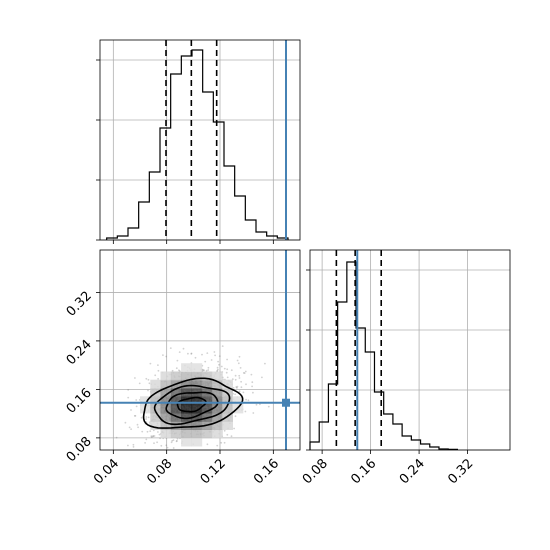 The height and width of the screenshot is (550, 550). Describe the element at coordinates (106, 471) in the screenshot. I see `joint-xtick-label-0: 0.04` at that location.